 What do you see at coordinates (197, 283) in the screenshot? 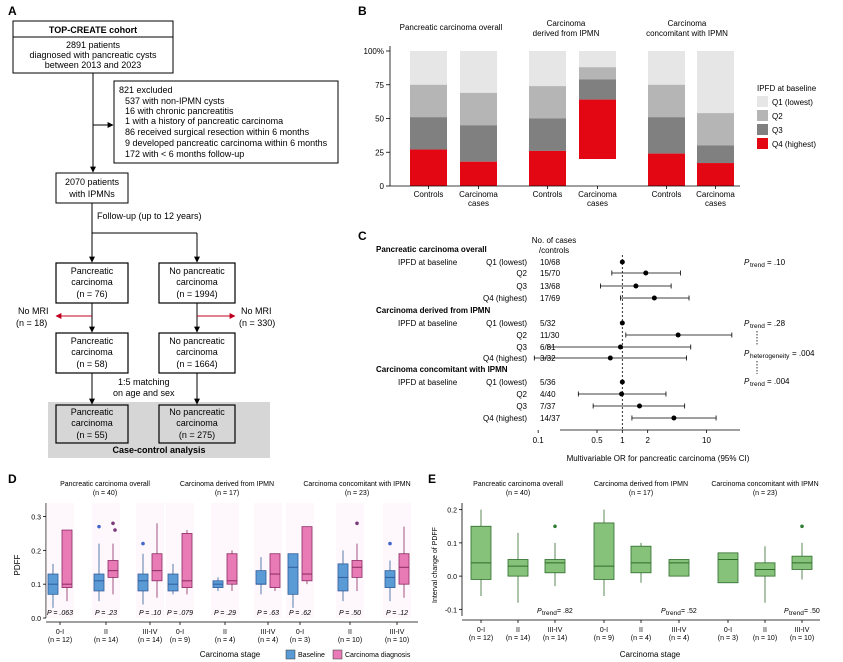
I see `npc1-box` at bounding box center [197, 283].